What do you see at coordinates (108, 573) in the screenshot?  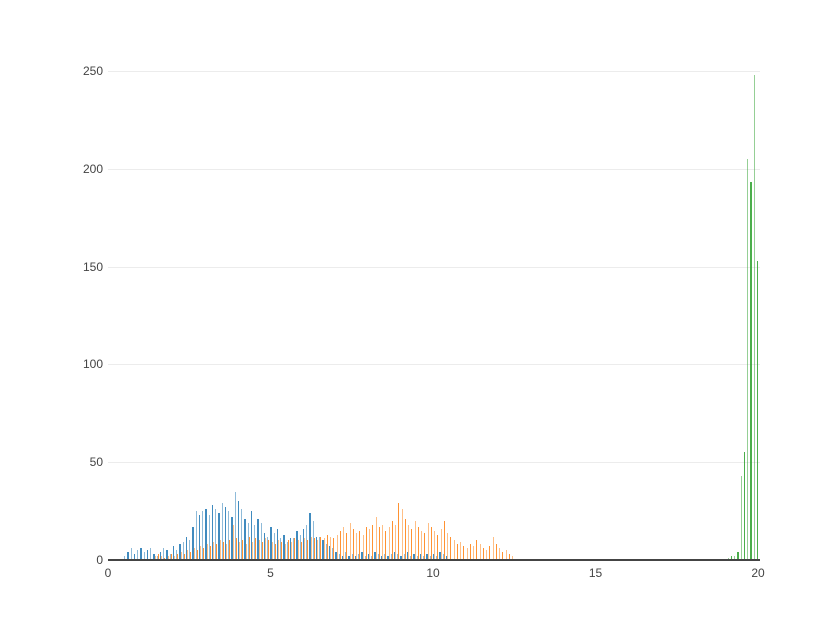 I see `x-axis-tick-label: 0` at bounding box center [108, 573].